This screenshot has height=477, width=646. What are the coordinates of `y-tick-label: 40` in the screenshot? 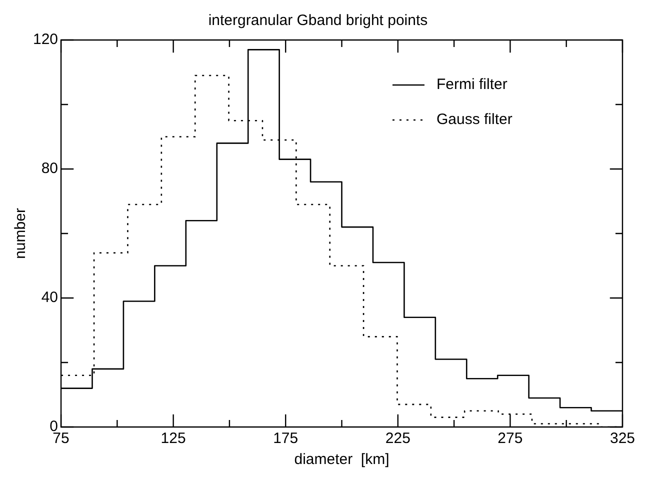 It's located at (49, 297).